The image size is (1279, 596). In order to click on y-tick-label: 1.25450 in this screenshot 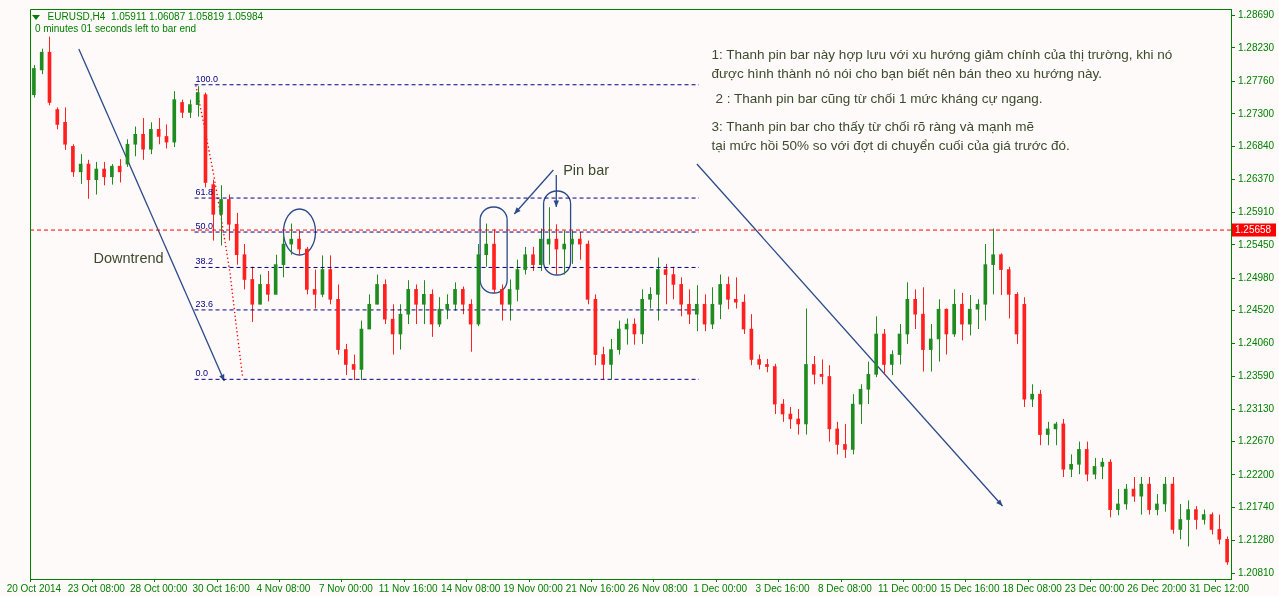, I will do `click(1256, 244)`.